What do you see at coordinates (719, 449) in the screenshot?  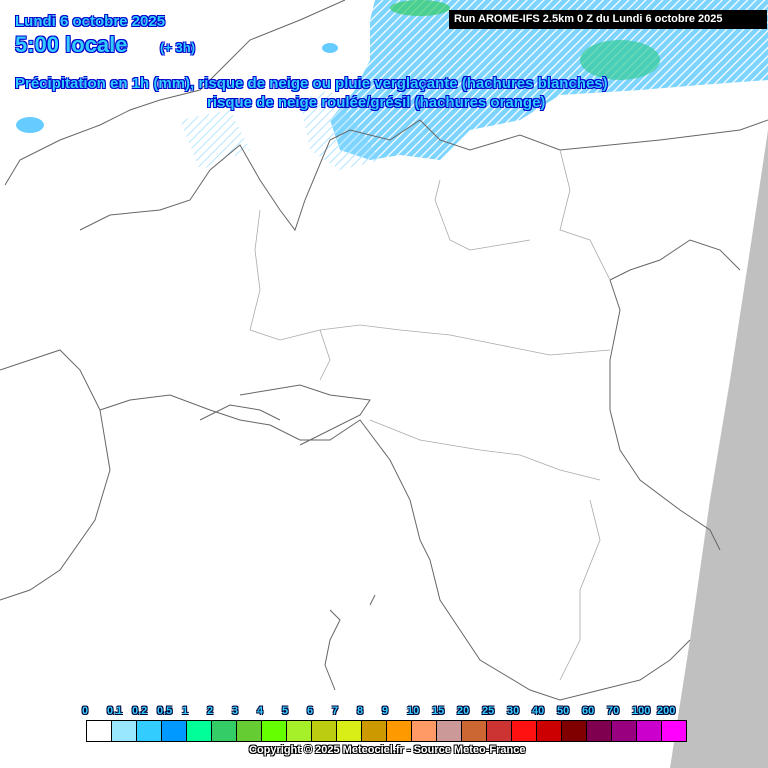 I see `out-of-domain-area` at bounding box center [719, 449].